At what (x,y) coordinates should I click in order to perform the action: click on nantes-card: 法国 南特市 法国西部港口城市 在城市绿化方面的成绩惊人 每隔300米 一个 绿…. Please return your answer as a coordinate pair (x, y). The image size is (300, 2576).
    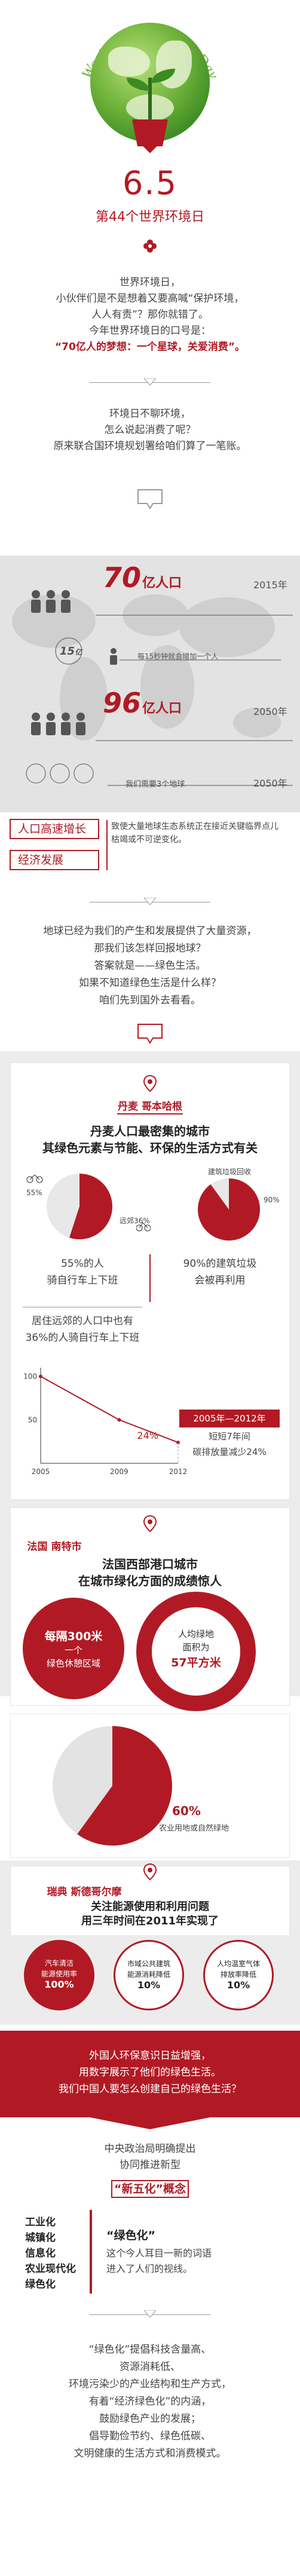
    Looking at the image, I should click on (150, 1610).